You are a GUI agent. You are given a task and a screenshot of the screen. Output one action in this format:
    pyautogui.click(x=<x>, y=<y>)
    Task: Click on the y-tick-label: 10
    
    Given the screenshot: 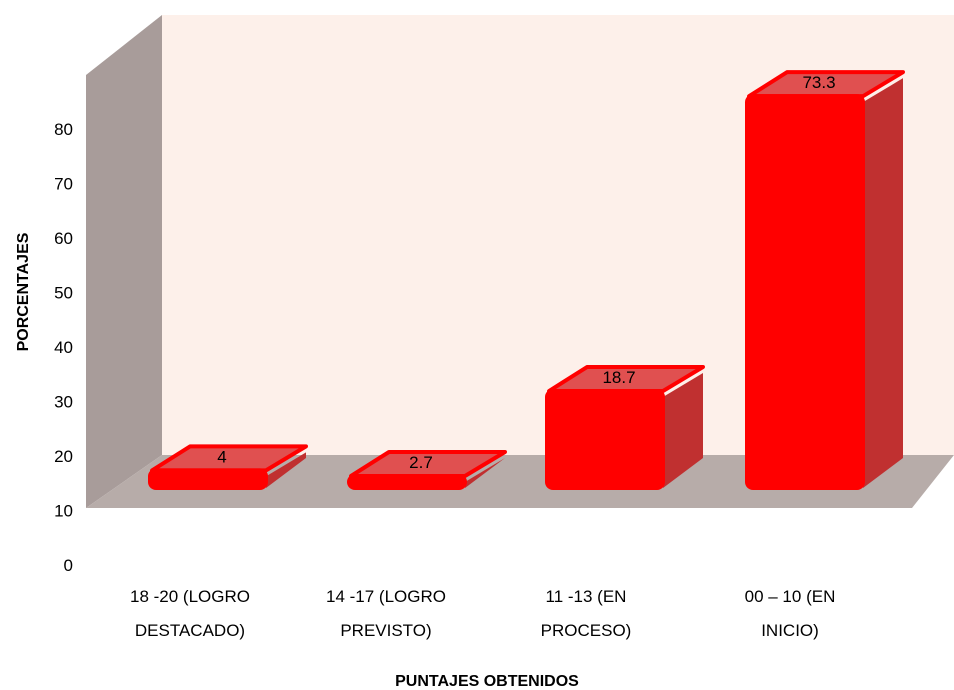 What is the action you would take?
    pyautogui.click(x=63, y=511)
    